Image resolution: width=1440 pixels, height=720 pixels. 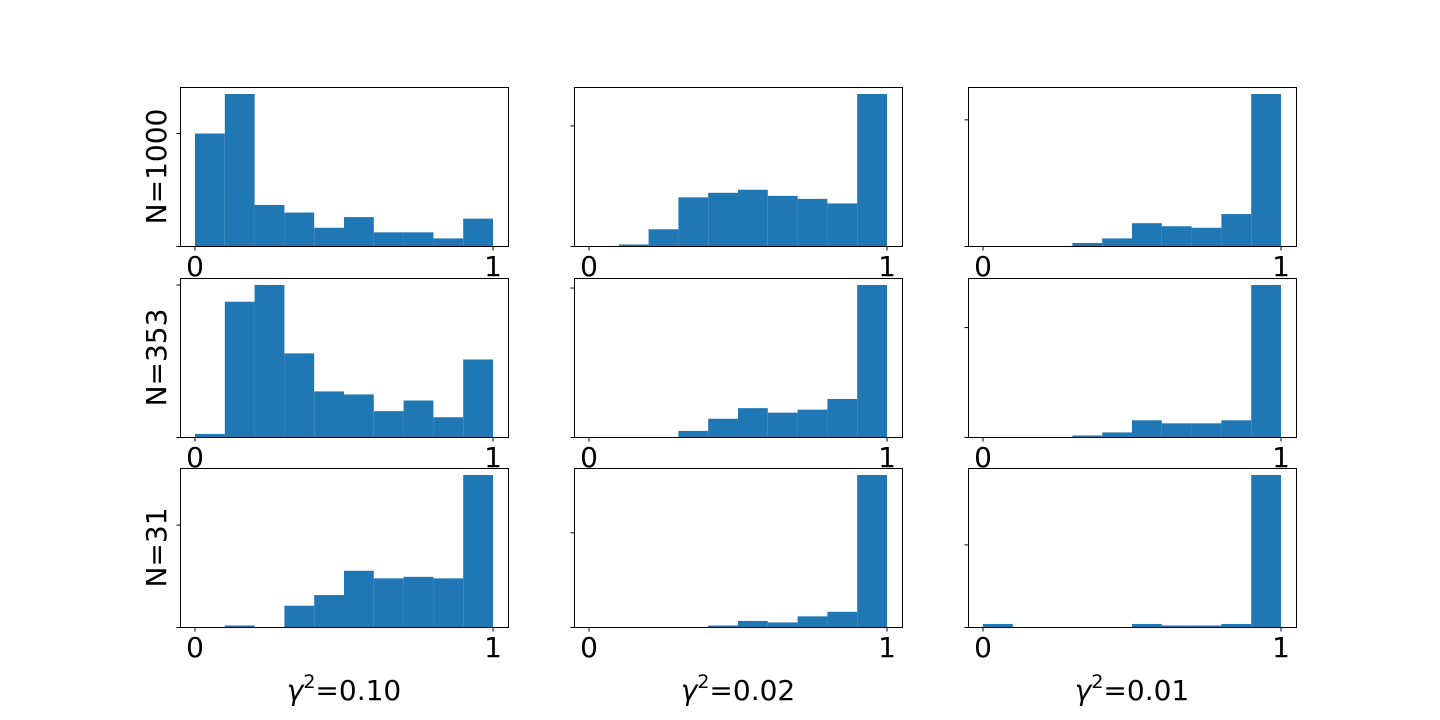 I want to click on row-labels-layer: N=1000 N=353 N=31, so click(x=156, y=348).